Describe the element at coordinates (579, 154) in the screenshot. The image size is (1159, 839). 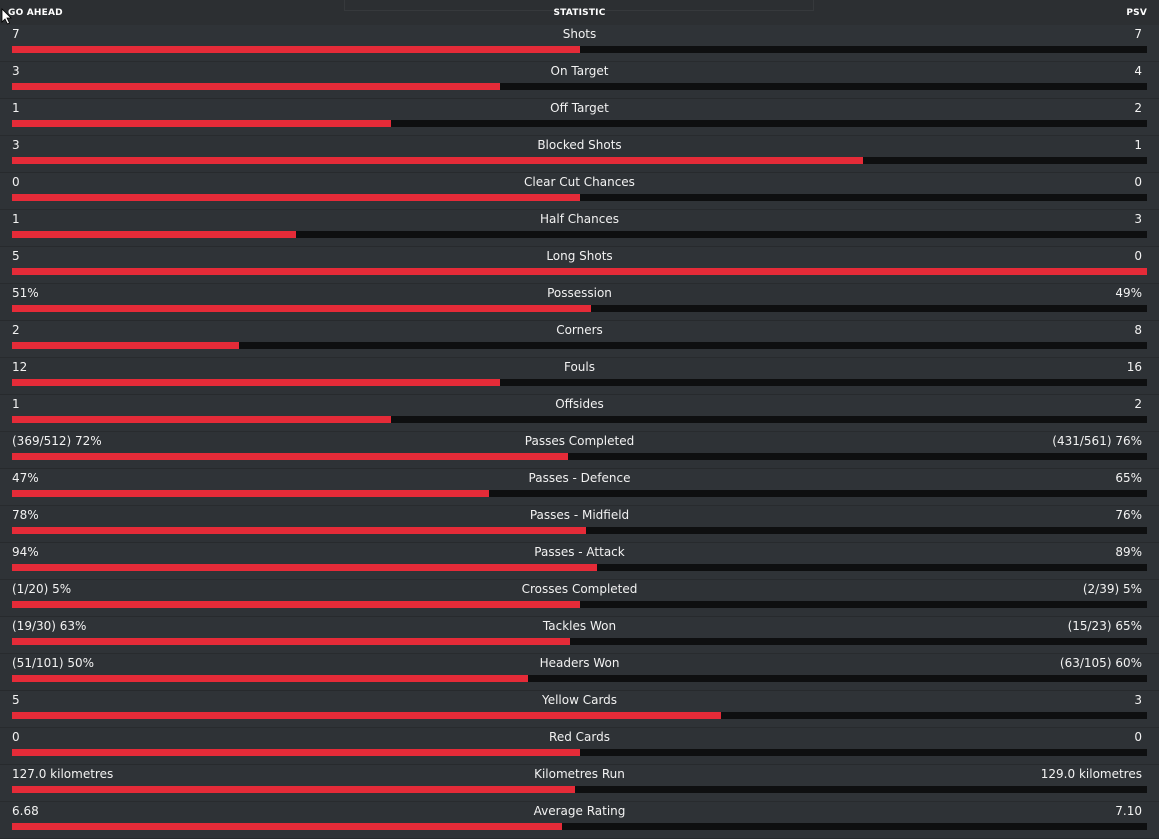
I see `stat-row: 3 Blocked Shots 1` at that location.